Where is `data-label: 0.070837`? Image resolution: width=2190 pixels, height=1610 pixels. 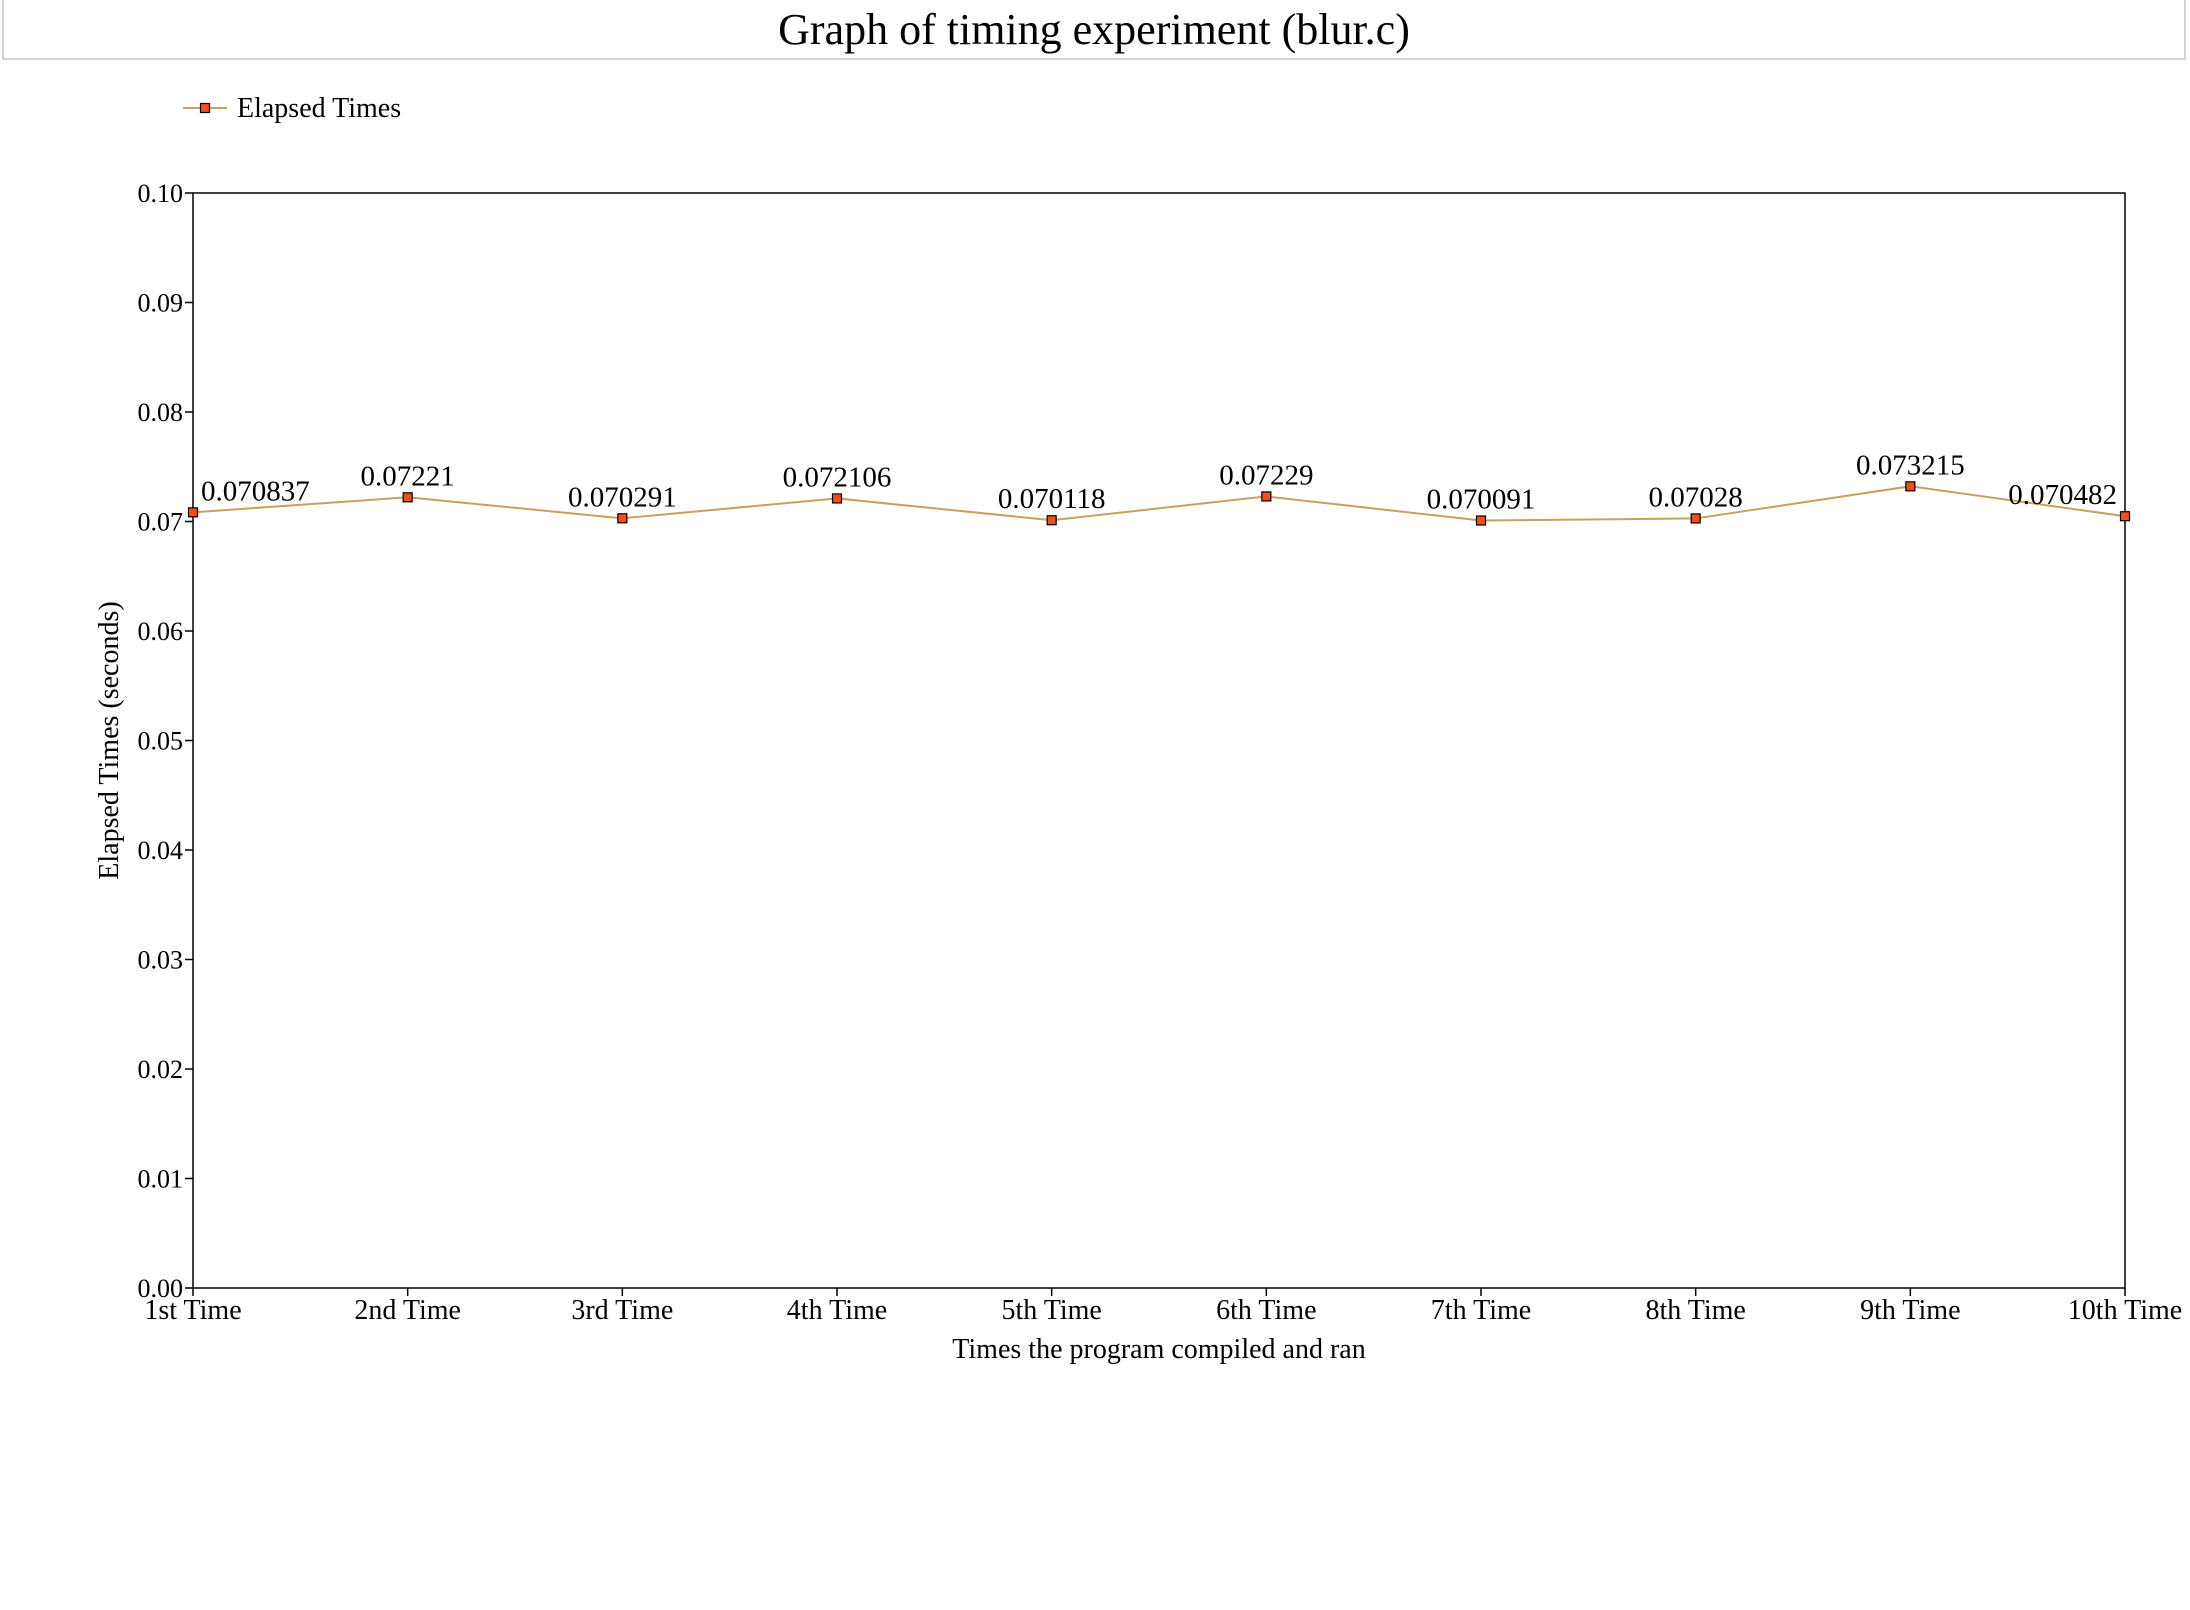
data-label: 0.070837 is located at coordinates (255, 491).